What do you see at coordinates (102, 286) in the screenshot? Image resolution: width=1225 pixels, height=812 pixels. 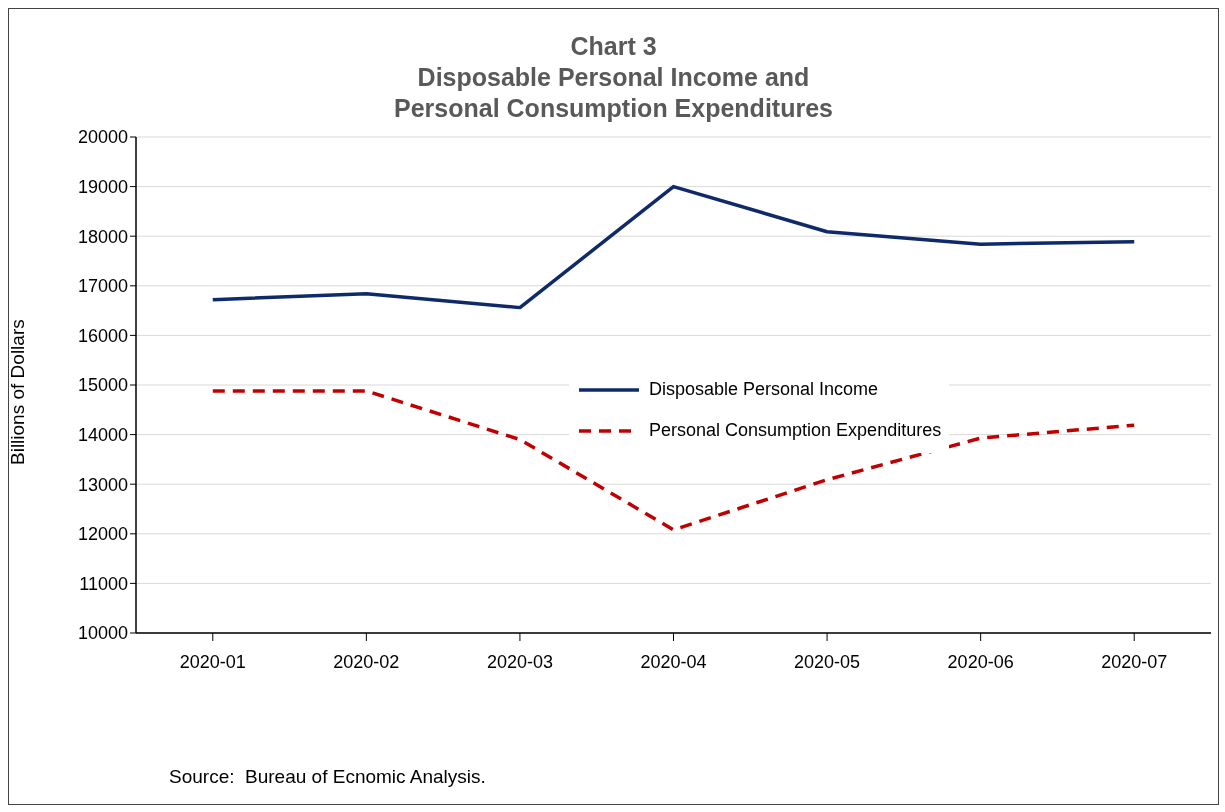 I see `y-tick-label: 17000` at bounding box center [102, 286].